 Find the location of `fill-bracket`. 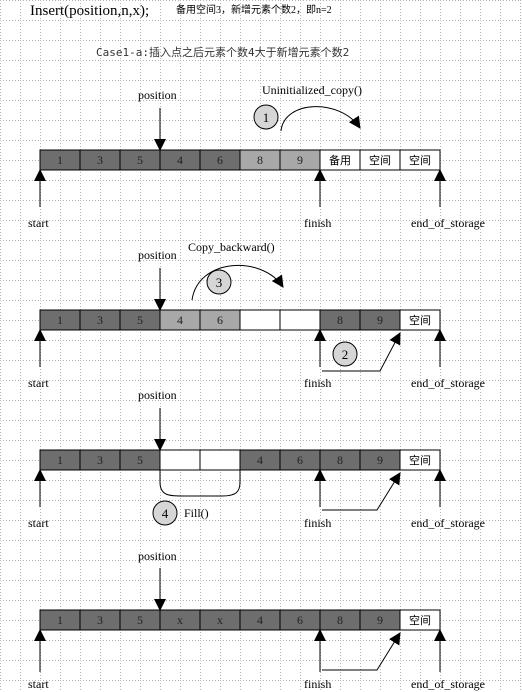

fill-bracket is located at coordinates (200, 483).